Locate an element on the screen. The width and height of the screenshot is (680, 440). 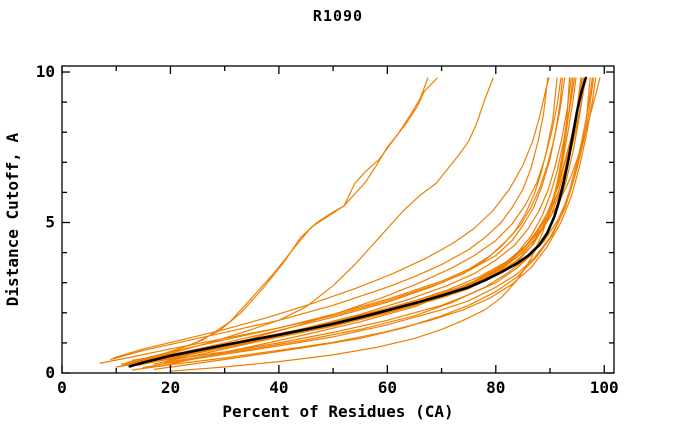
y-tick-label: 0 is located at coordinates (50, 372).